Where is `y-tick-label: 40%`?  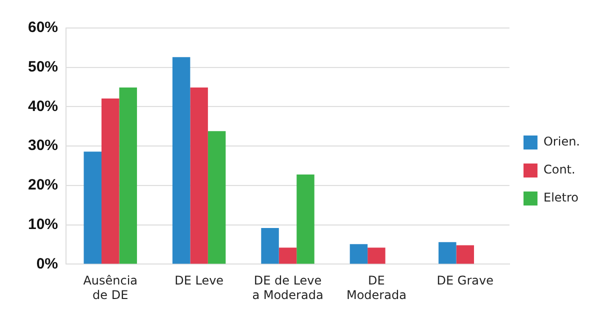
y-tick-label: 40% is located at coordinates (43, 106).